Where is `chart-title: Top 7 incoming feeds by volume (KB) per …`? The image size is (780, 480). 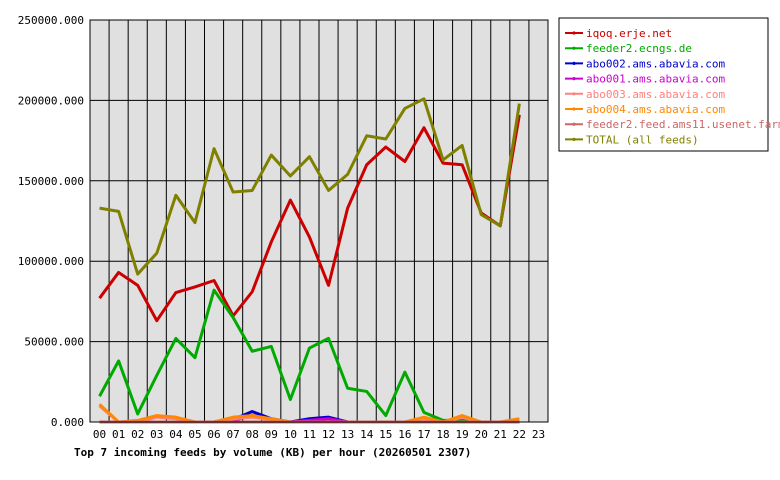 chart-title: Top 7 incoming feeds by volume (KB) per … is located at coordinates (272, 452).